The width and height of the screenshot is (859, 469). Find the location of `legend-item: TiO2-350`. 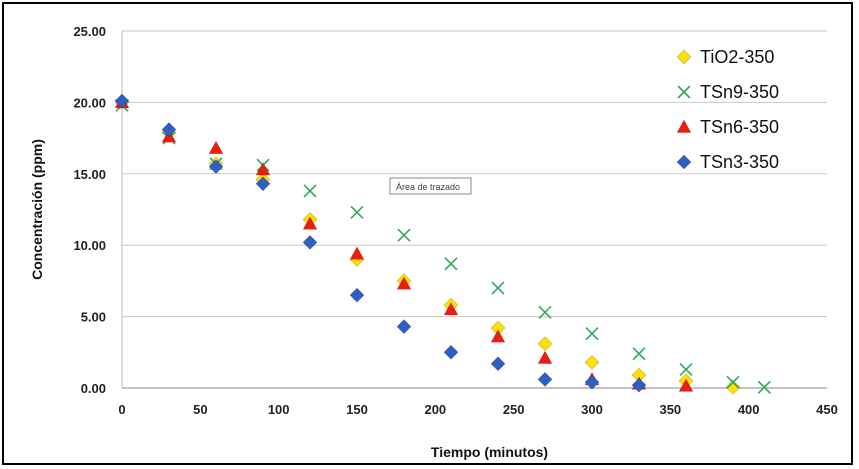

legend-item: TiO2-350 is located at coordinates (725, 57).